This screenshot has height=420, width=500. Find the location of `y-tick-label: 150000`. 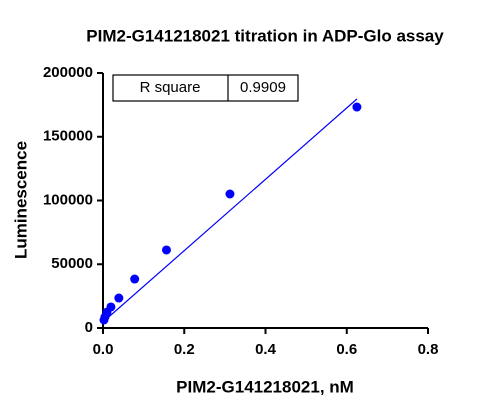

y-tick-label: 150000 is located at coordinates (68, 136).